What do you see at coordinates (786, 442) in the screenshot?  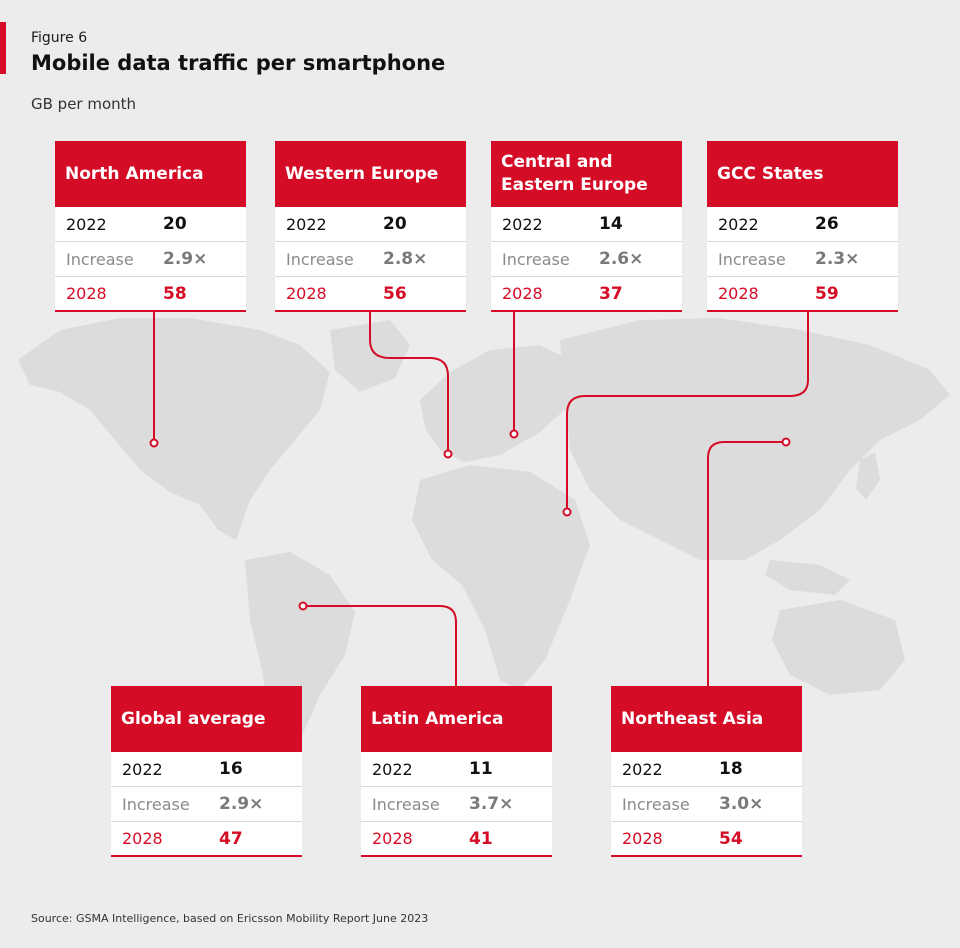 I see `location-dot-northeast-asia` at bounding box center [786, 442].